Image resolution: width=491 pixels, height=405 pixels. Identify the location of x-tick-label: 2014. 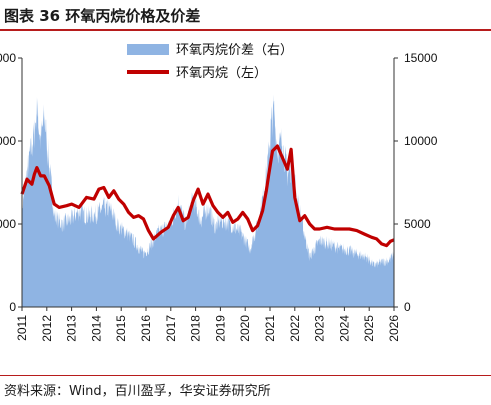
(96, 328).